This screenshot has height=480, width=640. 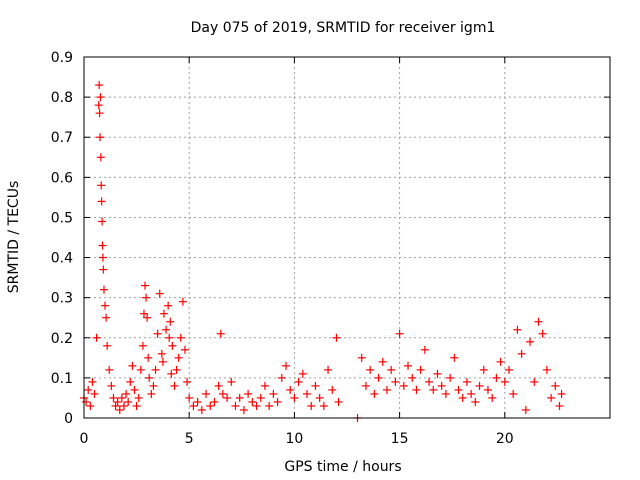 I want to click on y-tick-label: 0.6, so click(x=62, y=178).